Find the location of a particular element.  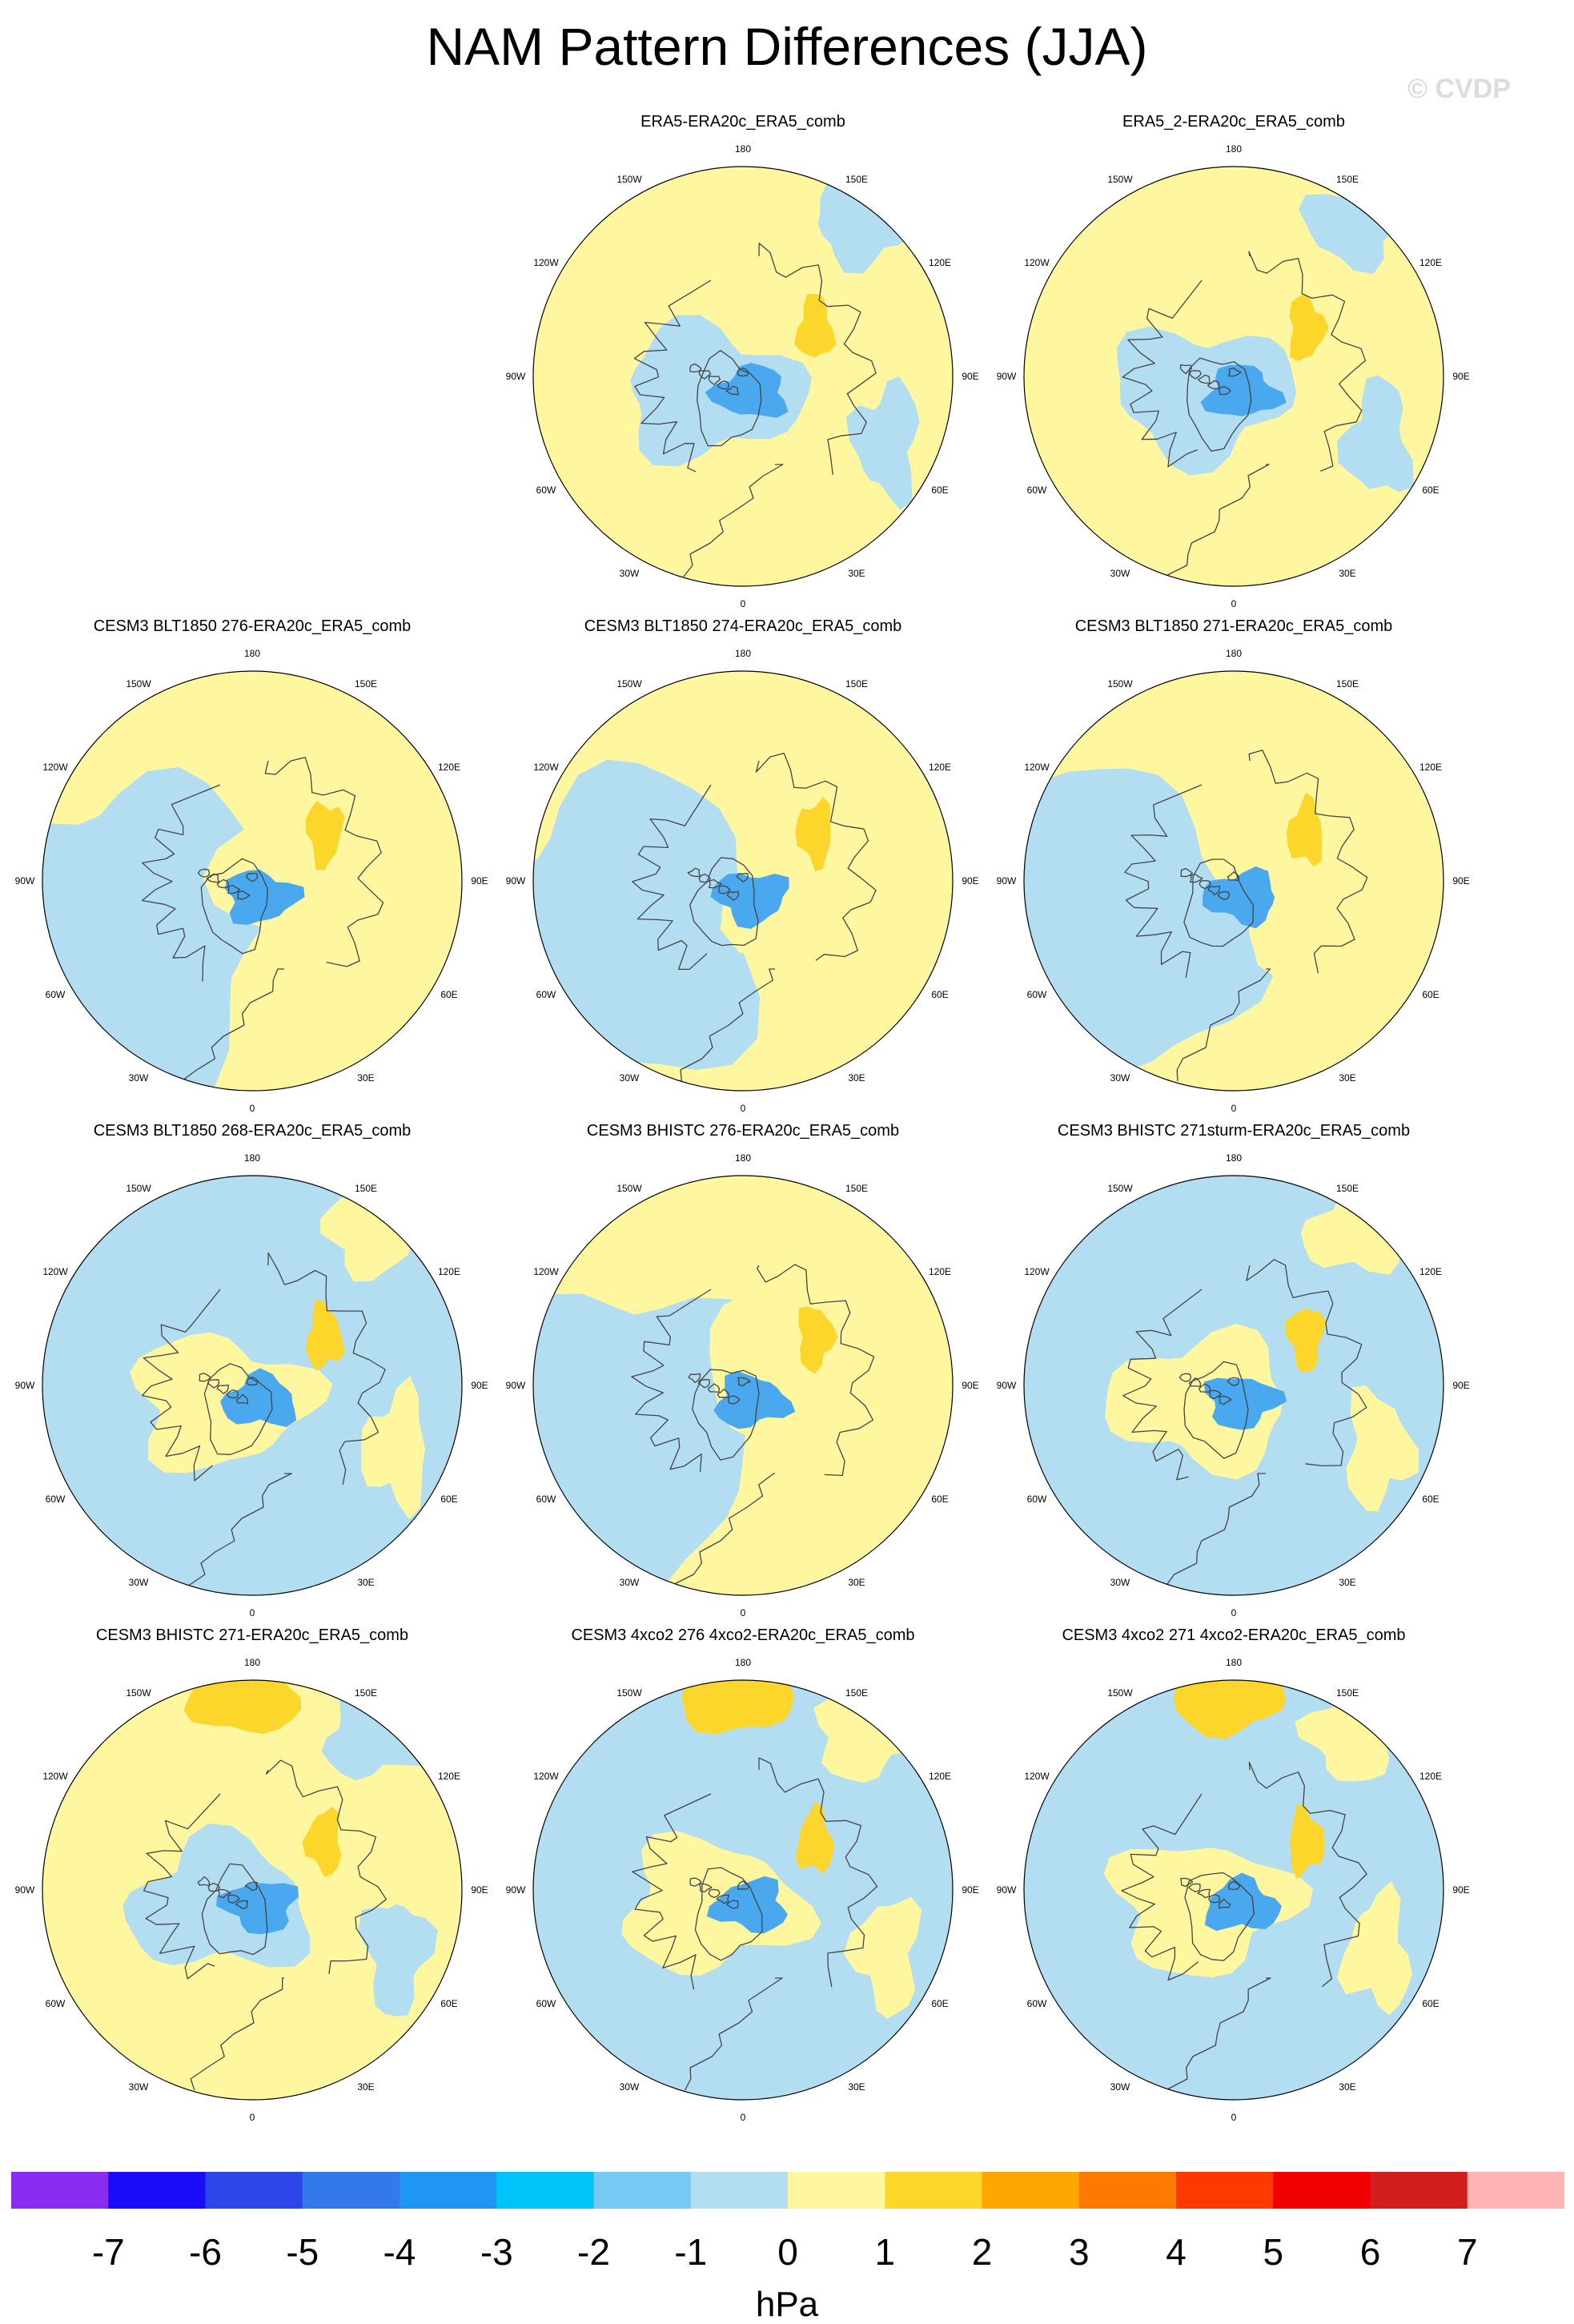

colorbar-tick-label: 6 is located at coordinates (1370, 2252).